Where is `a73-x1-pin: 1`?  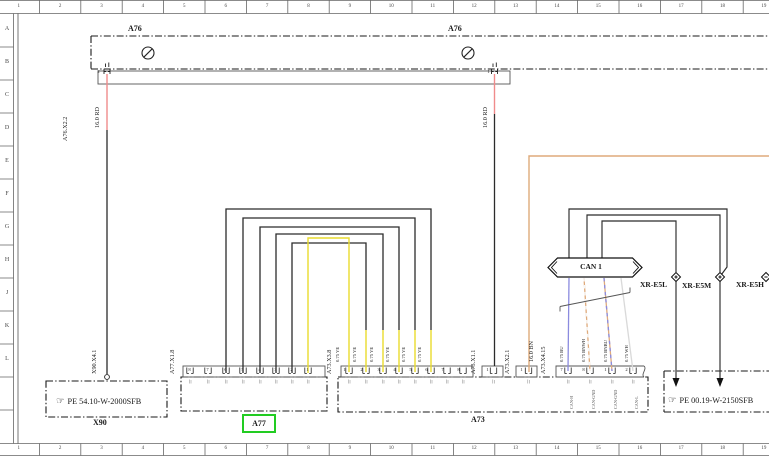
a73-x1-pin: 1 is located at coordinates (487, 369).